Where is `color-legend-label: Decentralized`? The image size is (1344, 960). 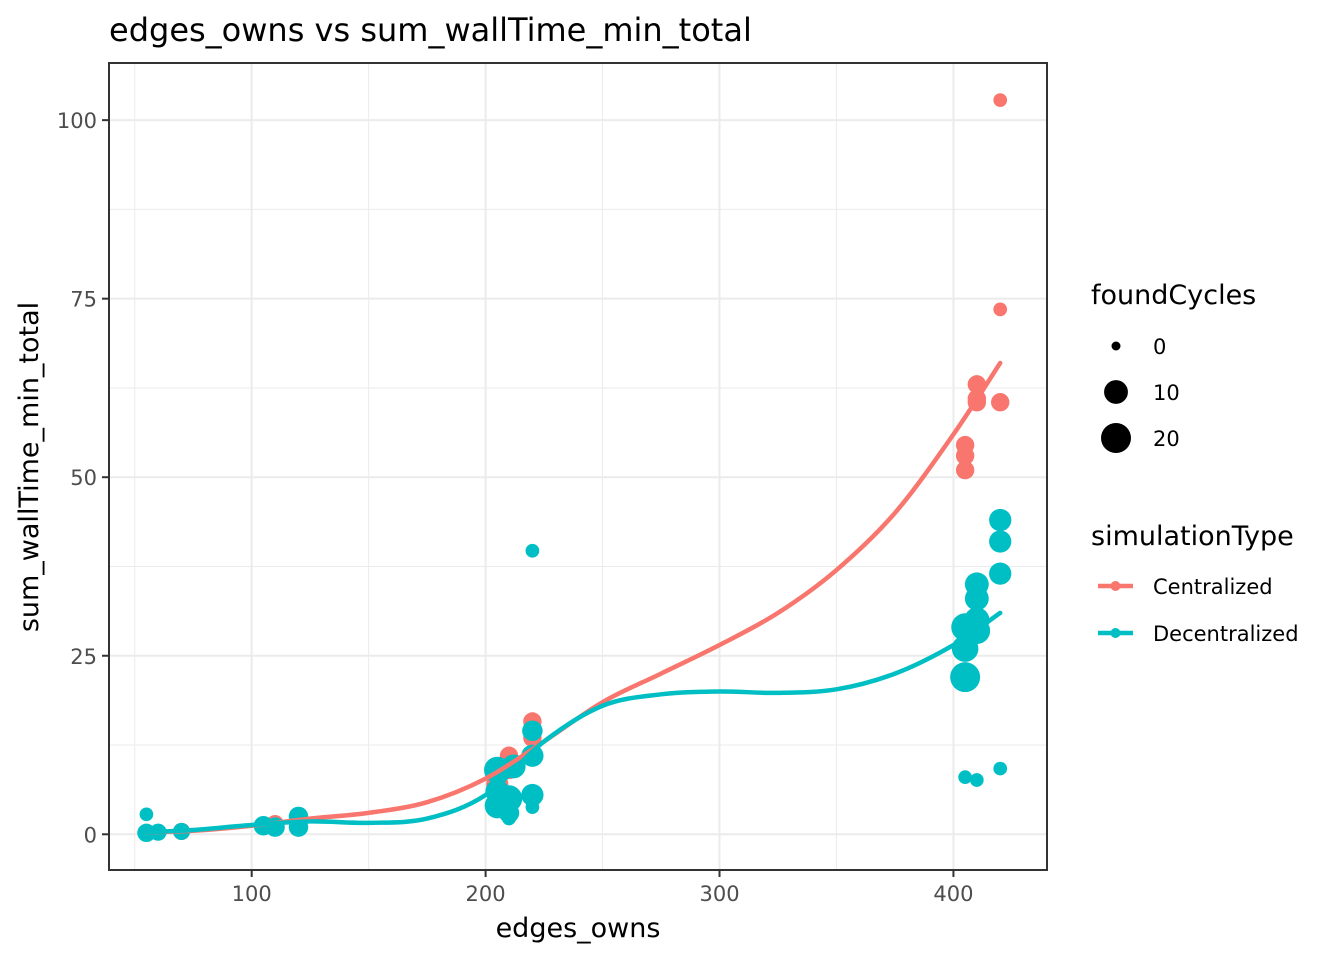
color-legend-label: Decentralized is located at coordinates (1226, 634).